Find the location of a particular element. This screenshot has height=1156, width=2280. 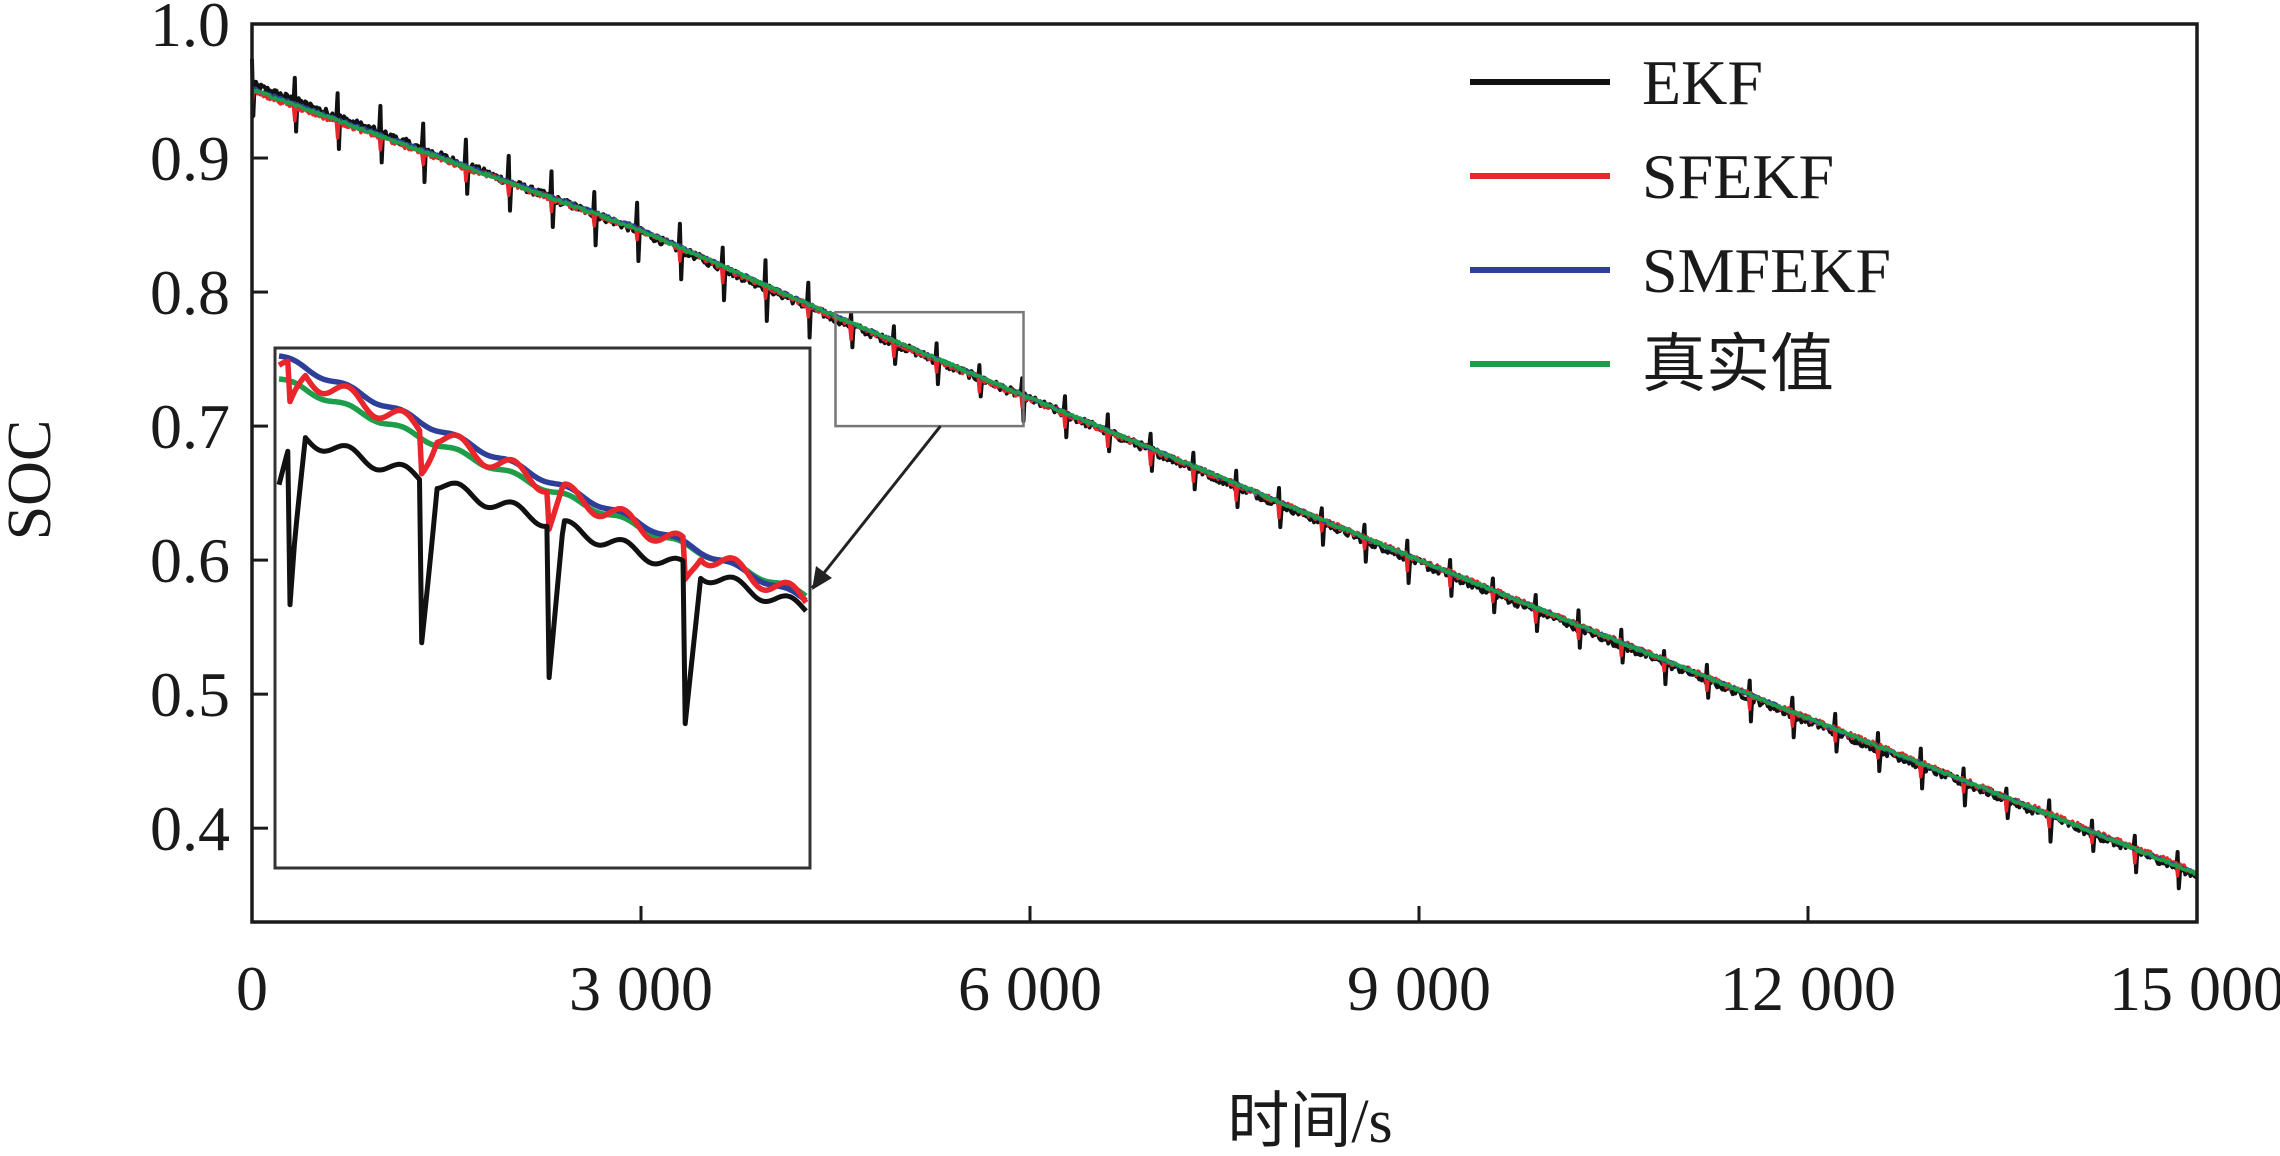

inset-arrow-line is located at coordinates (876, 507).